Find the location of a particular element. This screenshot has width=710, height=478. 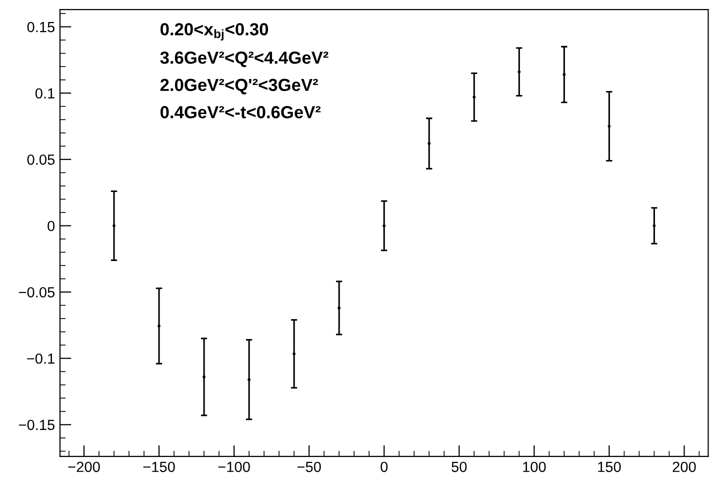

y-tick-label: 0 is located at coordinates (51, 226).